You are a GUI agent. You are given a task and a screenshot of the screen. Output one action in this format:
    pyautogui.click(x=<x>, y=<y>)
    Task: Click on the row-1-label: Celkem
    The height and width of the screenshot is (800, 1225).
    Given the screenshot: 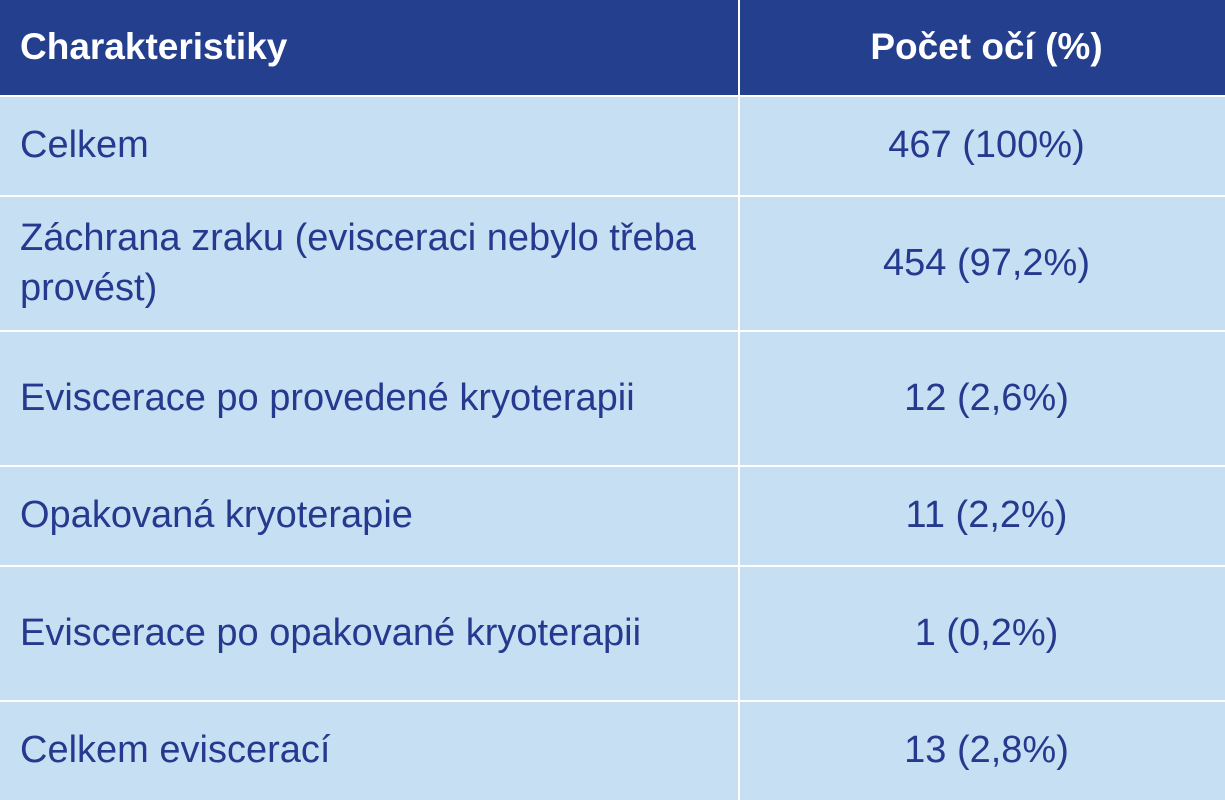 What is the action you would take?
    pyautogui.click(x=370, y=147)
    